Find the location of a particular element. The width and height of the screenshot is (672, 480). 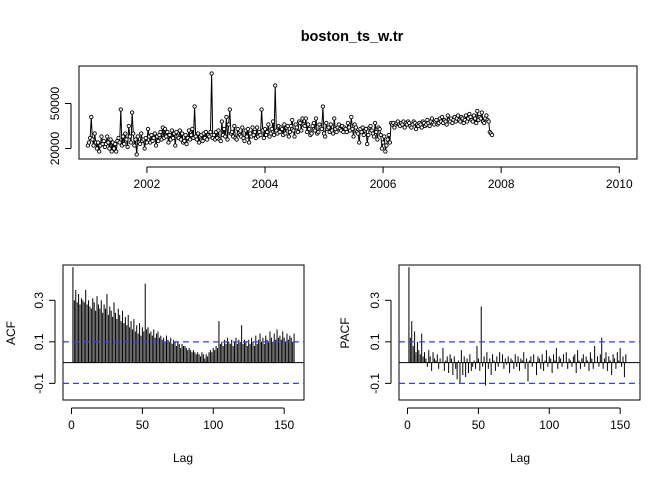

pacf-y-tick-label: 0.1 is located at coordinates (375, 341).